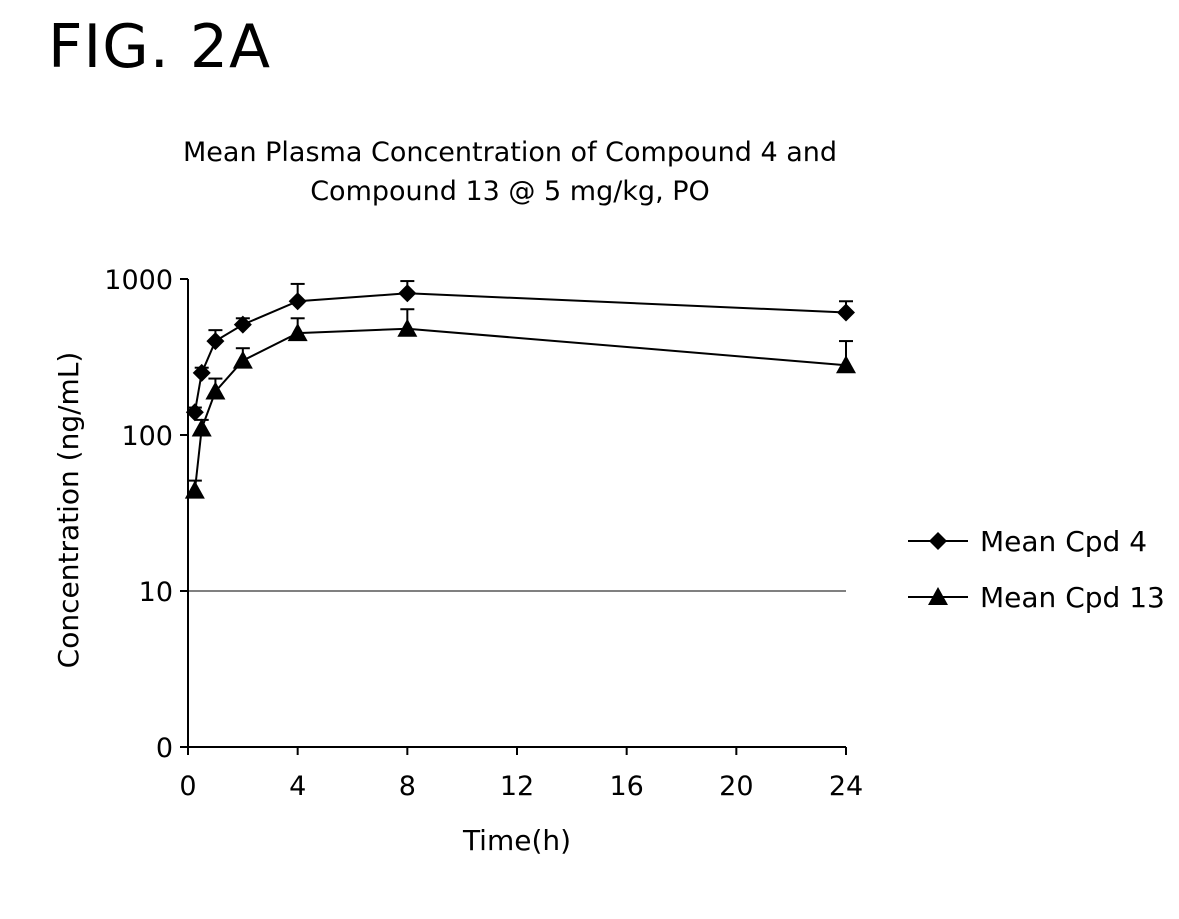  What do you see at coordinates (1063, 541) in the screenshot?
I see `legend-label: Mean Cpd 4` at bounding box center [1063, 541].